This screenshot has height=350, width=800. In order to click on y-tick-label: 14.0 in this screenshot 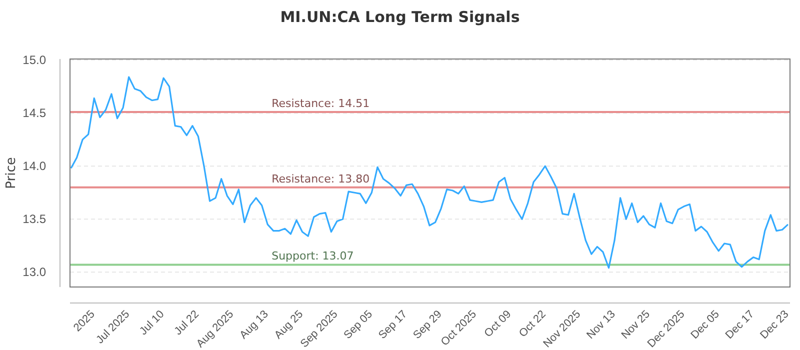, I will do `click(34, 165)`.